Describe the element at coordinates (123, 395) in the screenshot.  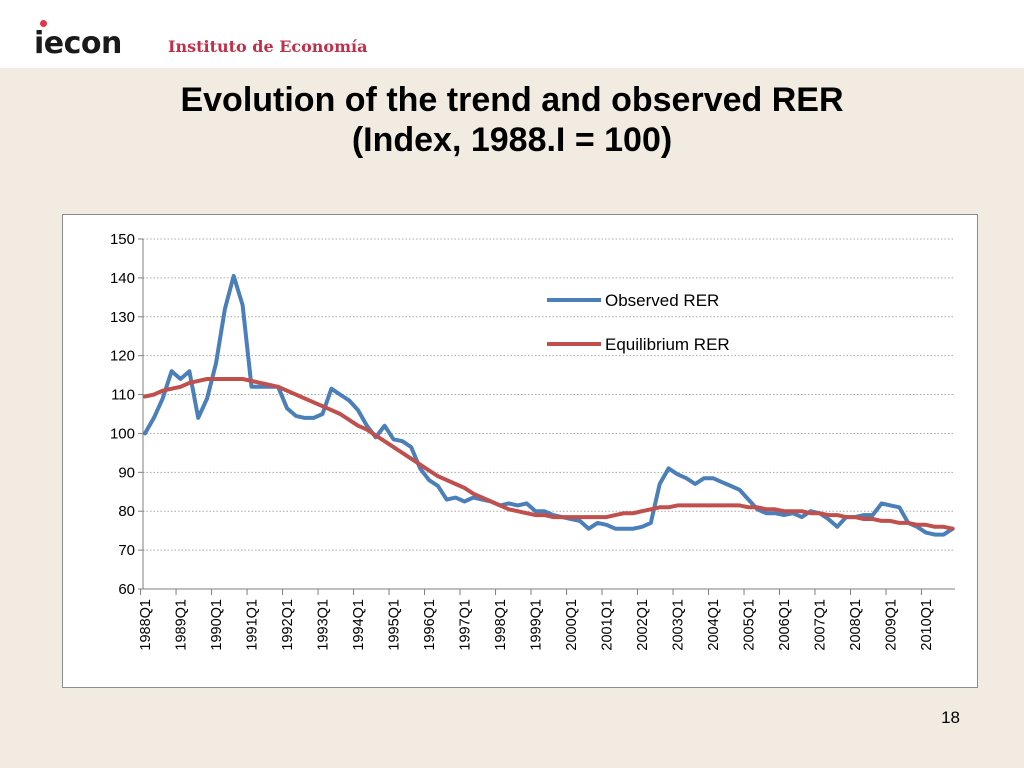
I see `y-tick-label: 110` at that location.